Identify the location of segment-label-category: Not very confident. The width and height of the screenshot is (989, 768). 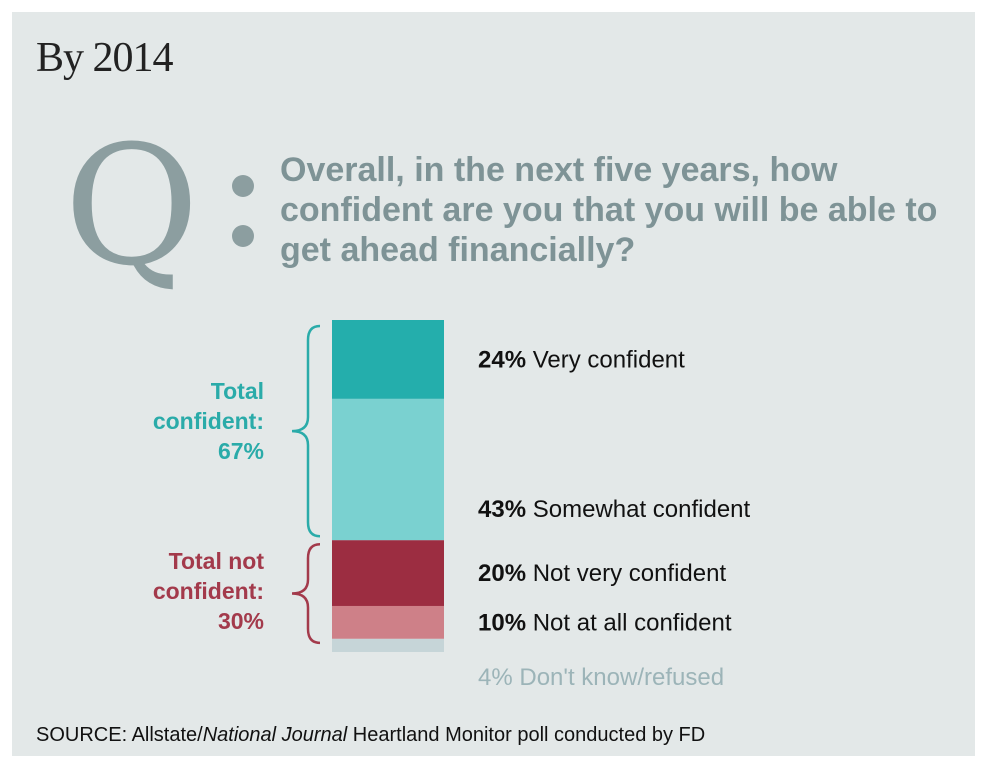
(626, 573).